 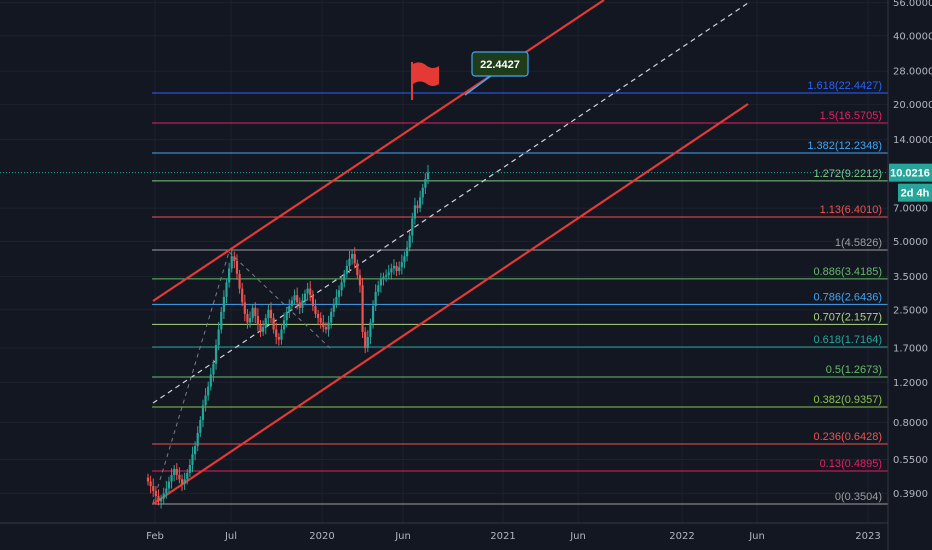 What do you see at coordinates (912, 72) in the screenshot?
I see `price-tick-label: 28.0000` at bounding box center [912, 72].